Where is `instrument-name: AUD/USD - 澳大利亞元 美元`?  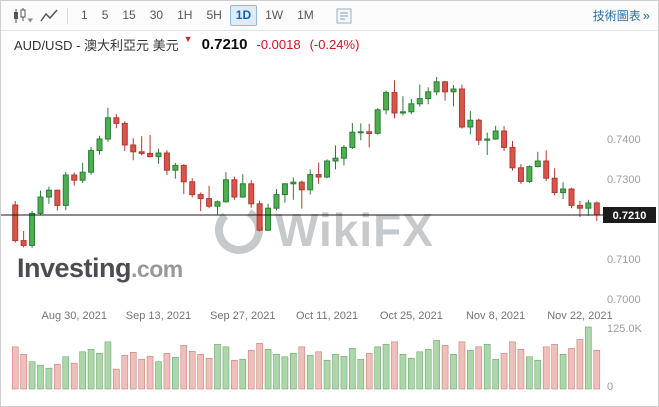
instrument-name: AUD/USD - 澳大利亞元 美元 is located at coordinates (96, 45).